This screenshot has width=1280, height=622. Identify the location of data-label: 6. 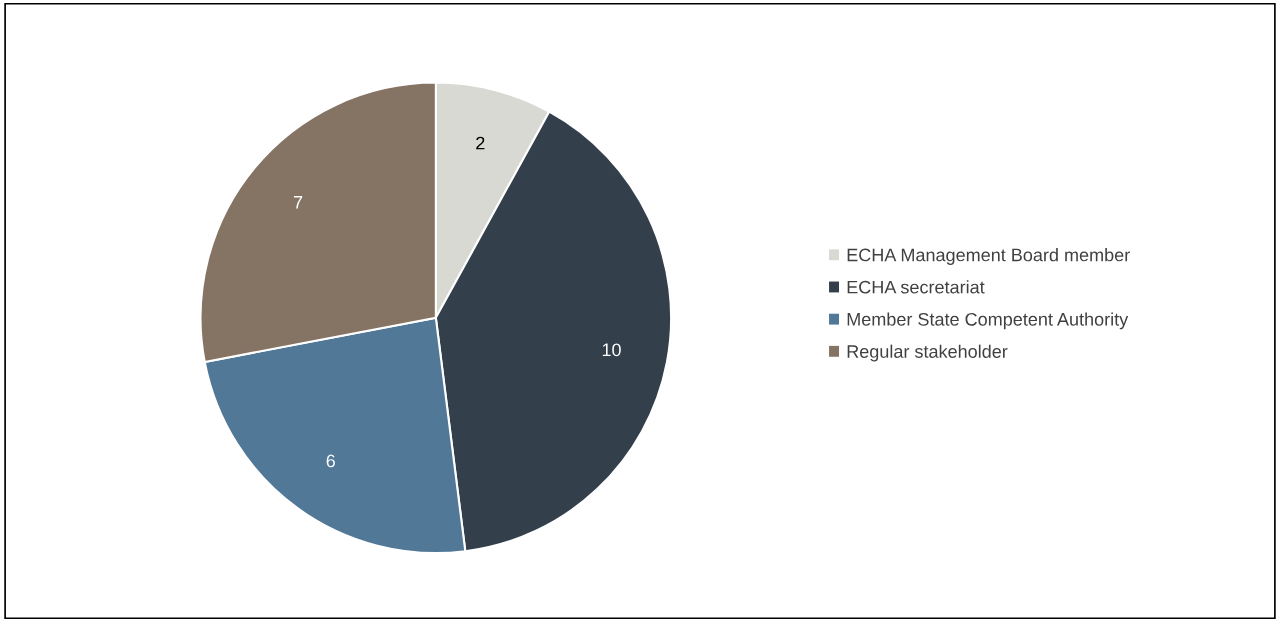
(330, 461).